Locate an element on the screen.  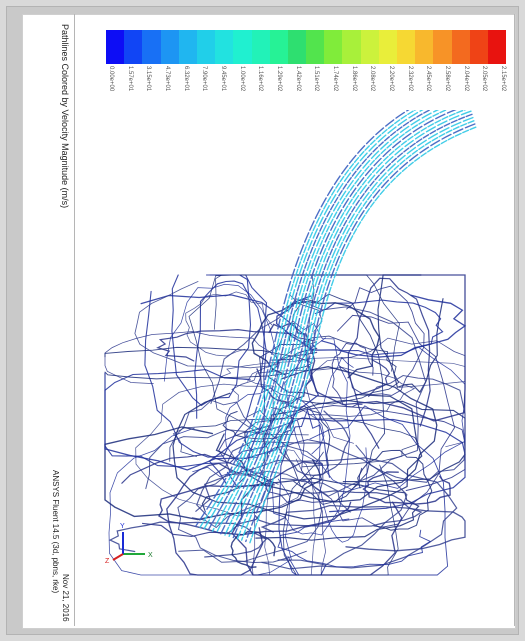
title-strip-divider is located at coordinates (74, 320).